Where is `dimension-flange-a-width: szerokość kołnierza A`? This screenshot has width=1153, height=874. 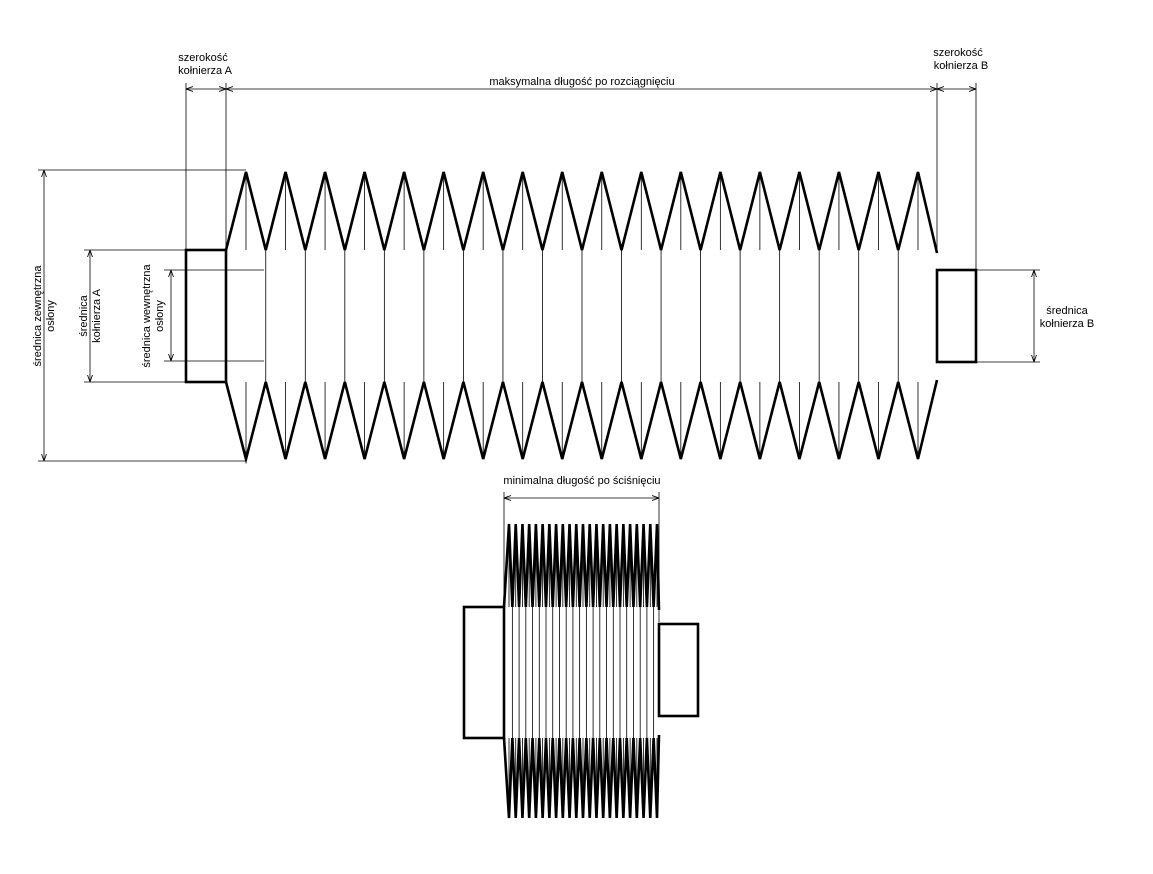
dimension-flange-a-width: szerokość kołnierza A is located at coordinates (205, 151).